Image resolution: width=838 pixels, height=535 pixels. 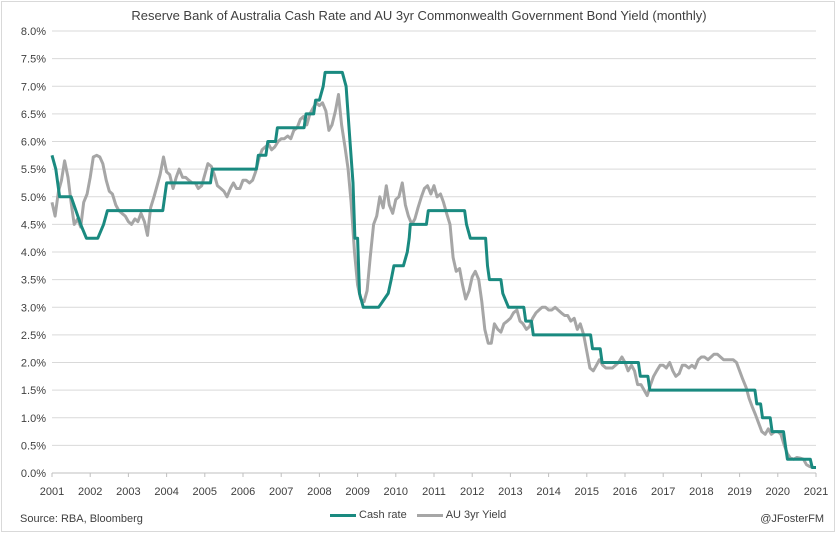 I want to click on x-tick-label: 2003, so click(x=128, y=492).